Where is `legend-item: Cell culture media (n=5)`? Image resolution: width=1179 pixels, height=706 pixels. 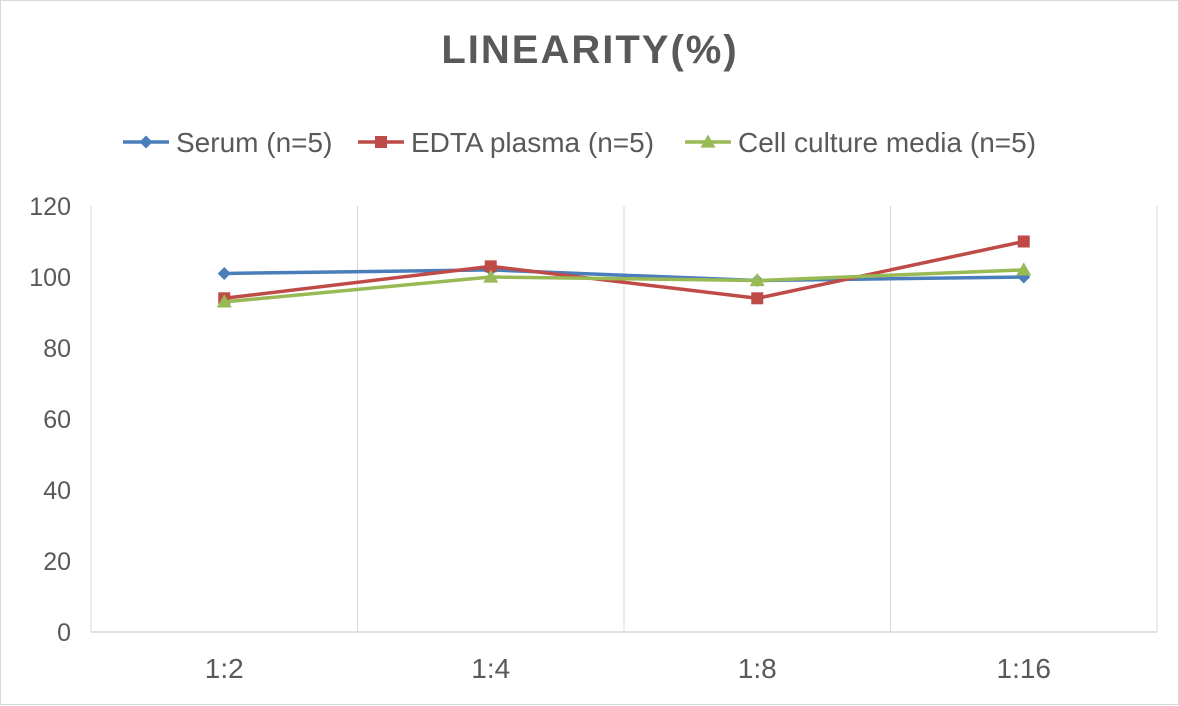
legend-item: Cell culture media (n=5) is located at coordinates (860, 142).